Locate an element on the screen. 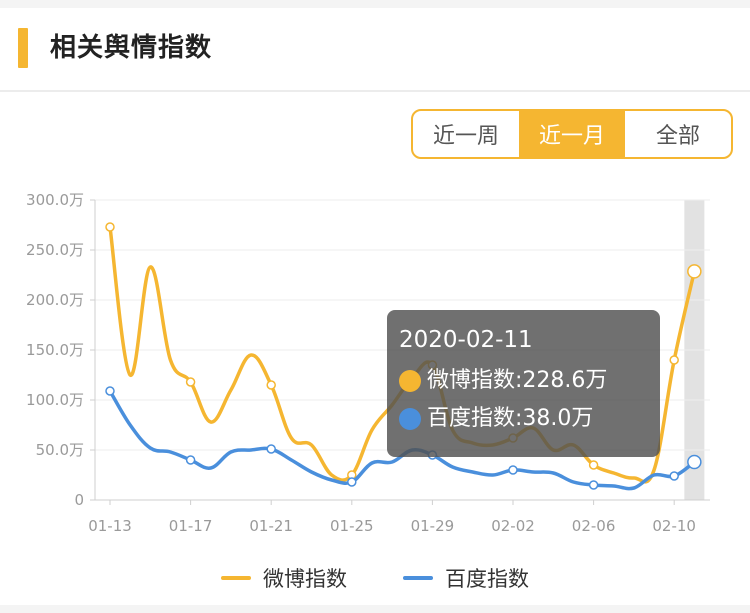 The height and width of the screenshot is (613, 750). range-tabs: 近一周 近一月 全部 is located at coordinates (572, 134).